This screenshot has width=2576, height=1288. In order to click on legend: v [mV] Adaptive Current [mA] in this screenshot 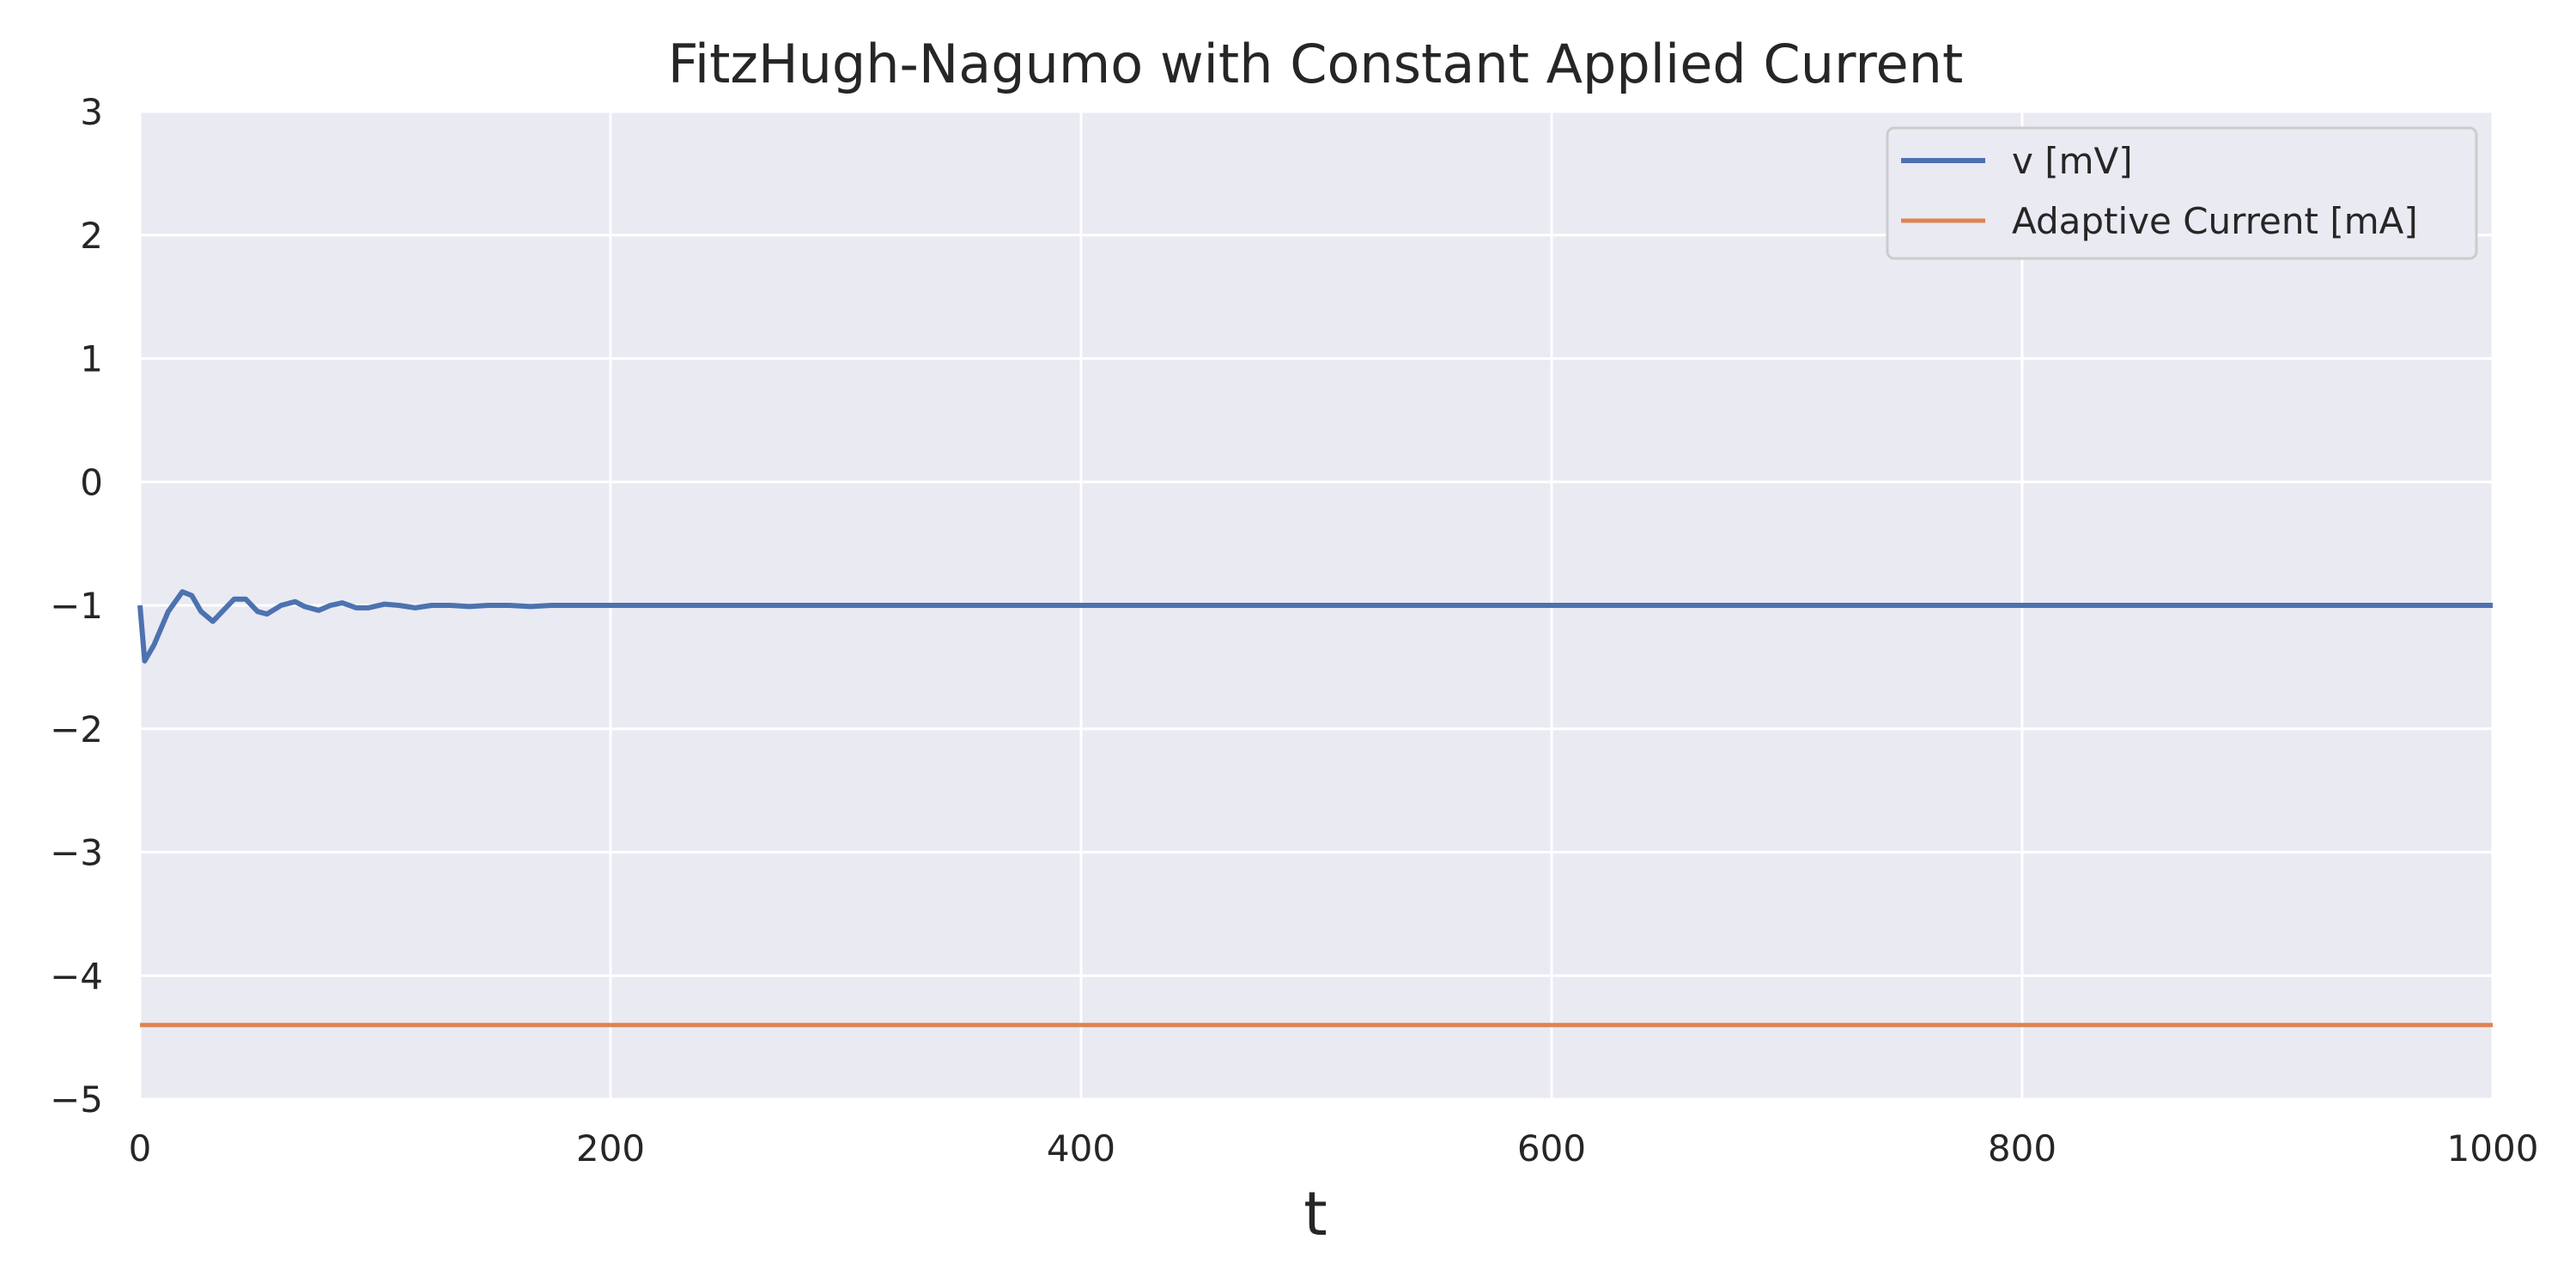, I will do `click(2182, 193)`.